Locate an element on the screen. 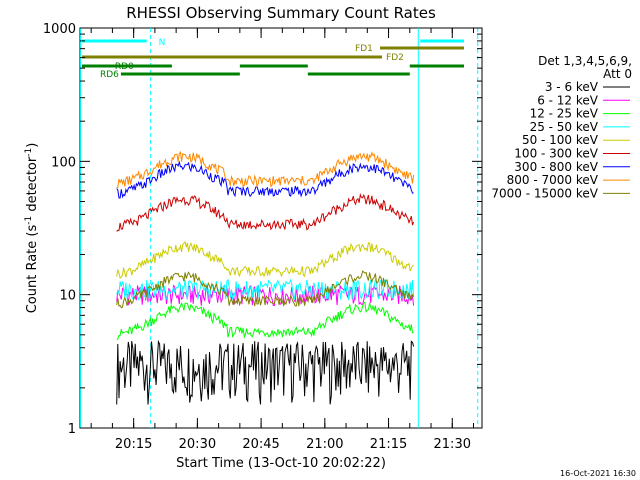  x-tick-label: 21:15 is located at coordinates (388, 444).